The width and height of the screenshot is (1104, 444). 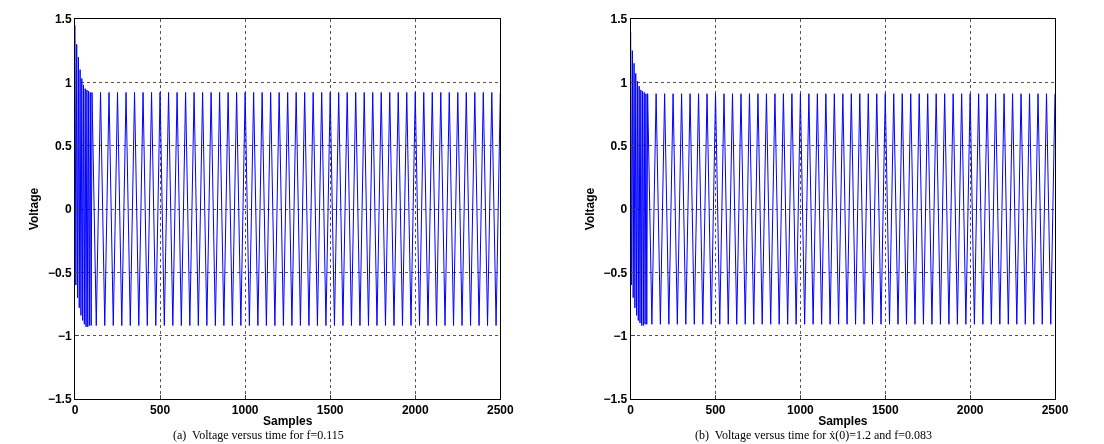 I want to click on text: (b) Voltage versus time for ẋ(0)=1.2 and f=0.083, so click(x=814, y=435).